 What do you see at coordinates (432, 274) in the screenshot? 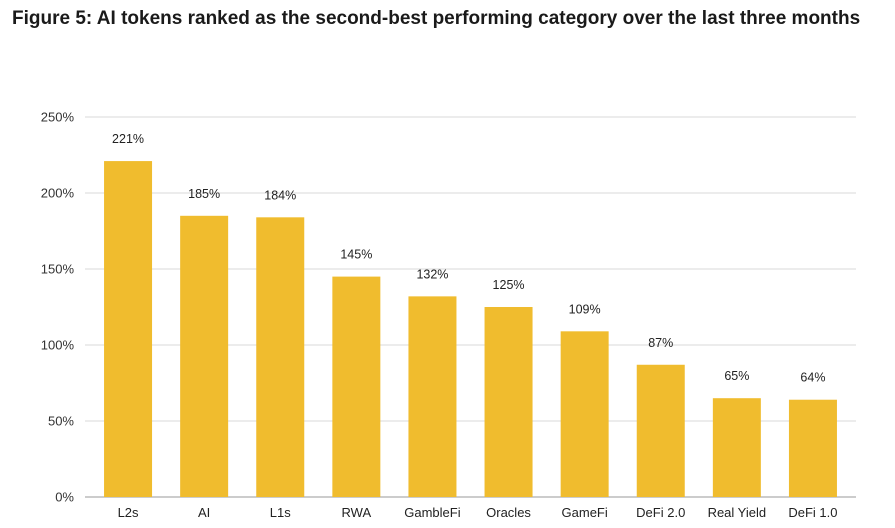
I see `data-label: 132%` at bounding box center [432, 274].